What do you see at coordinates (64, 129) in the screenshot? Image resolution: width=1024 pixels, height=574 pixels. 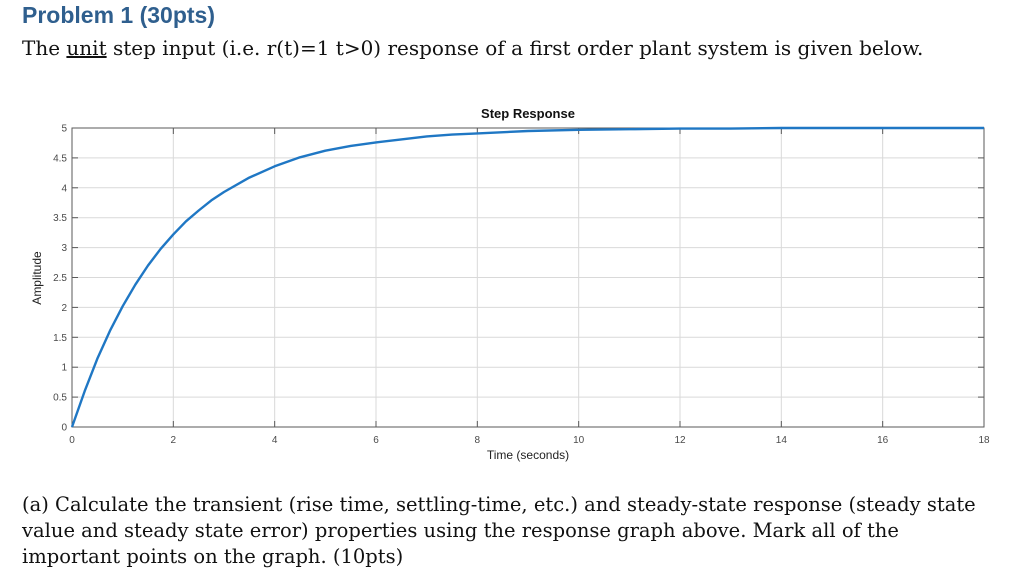 I see `y-tick-label: 5` at bounding box center [64, 129].